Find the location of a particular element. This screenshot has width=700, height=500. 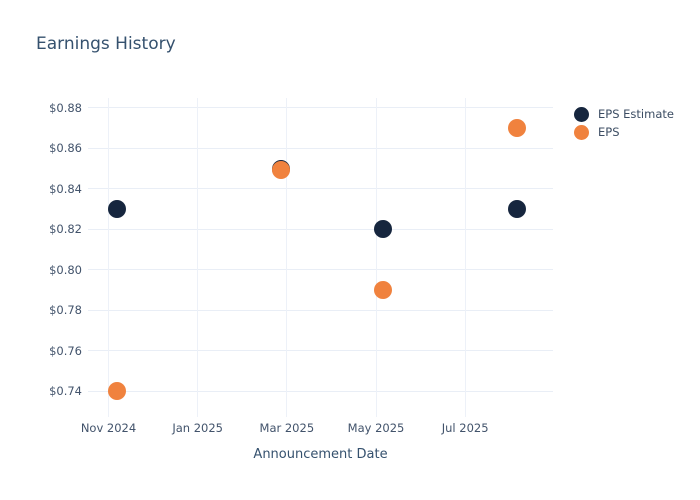

y-tick-label: $0.74 is located at coordinates (65, 391).